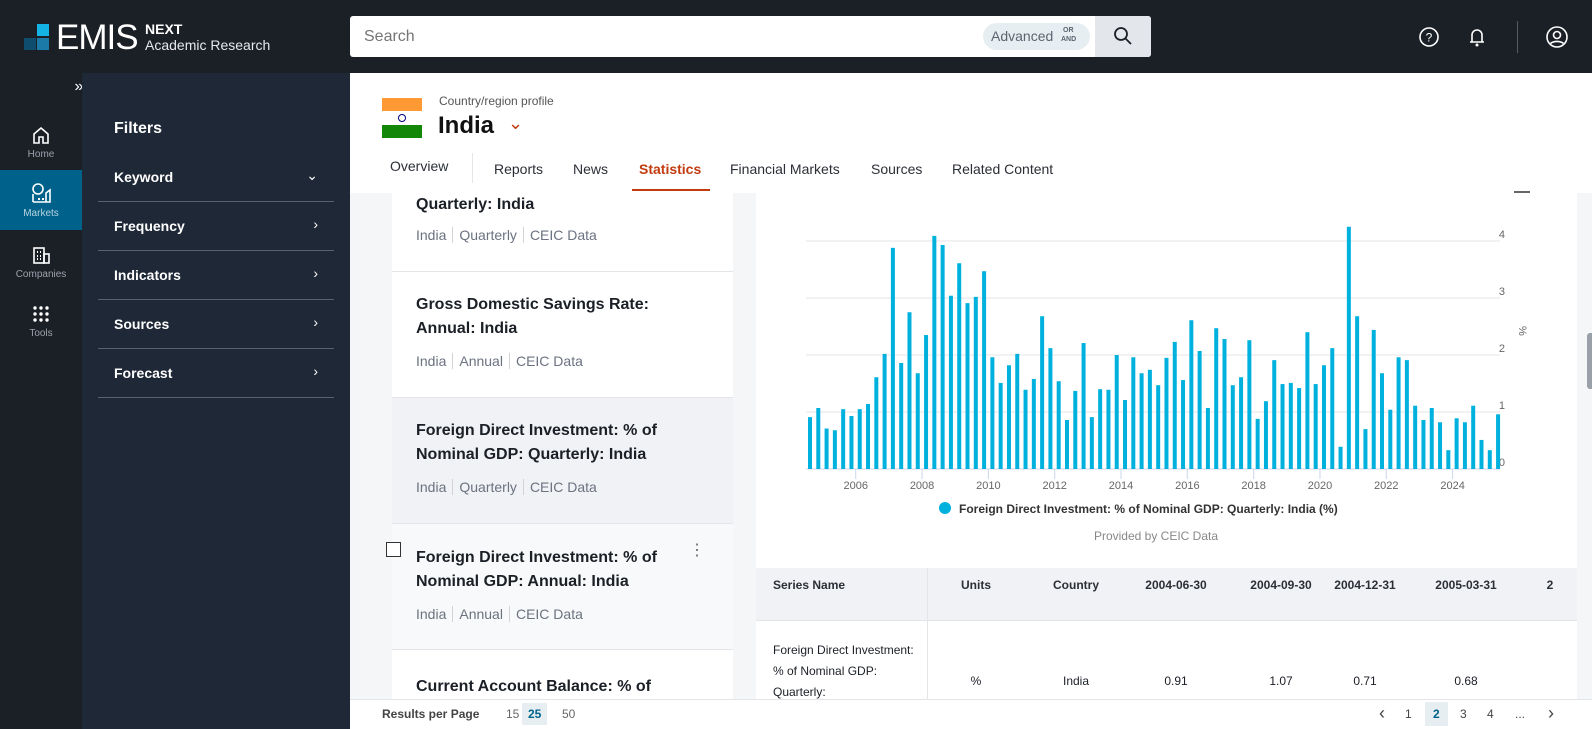 This screenshot has height=729, width=1592. Describe the element at coordinates (1502, 235) in the screenshot. I see `y-tick-label: 4` at that location.